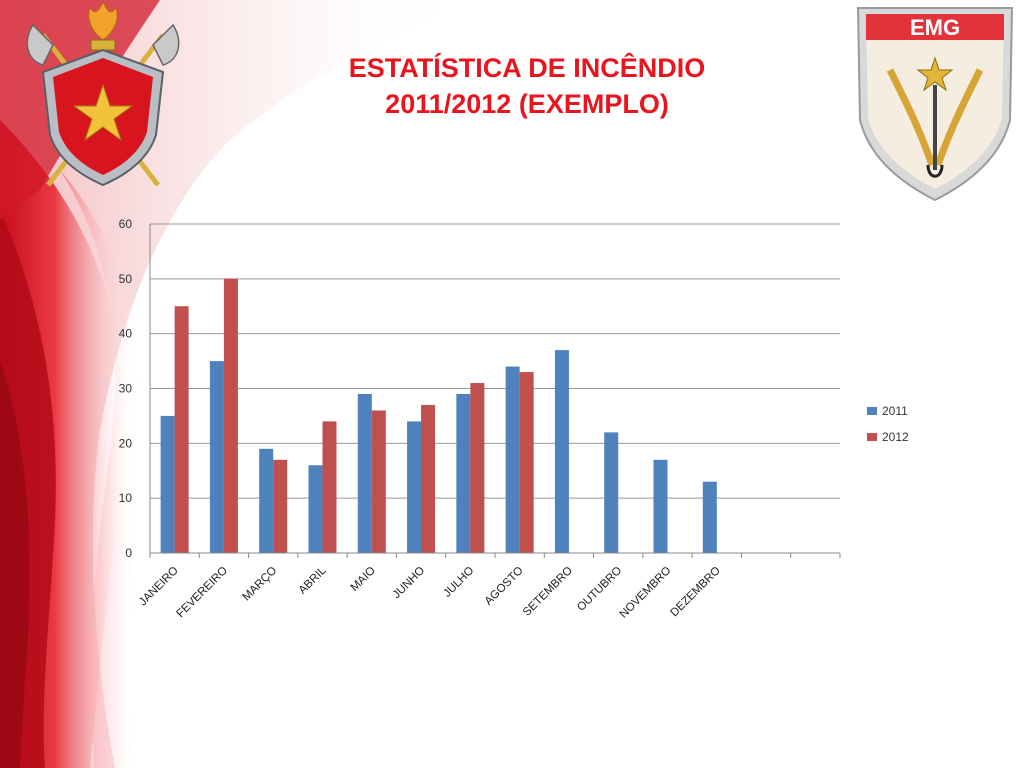 This screenshot has width=1024, height=768. What do you see at coordinates (128, 553) in the screenshot?
I see `y-tick-label: 0` at bounding box center [128, 553].